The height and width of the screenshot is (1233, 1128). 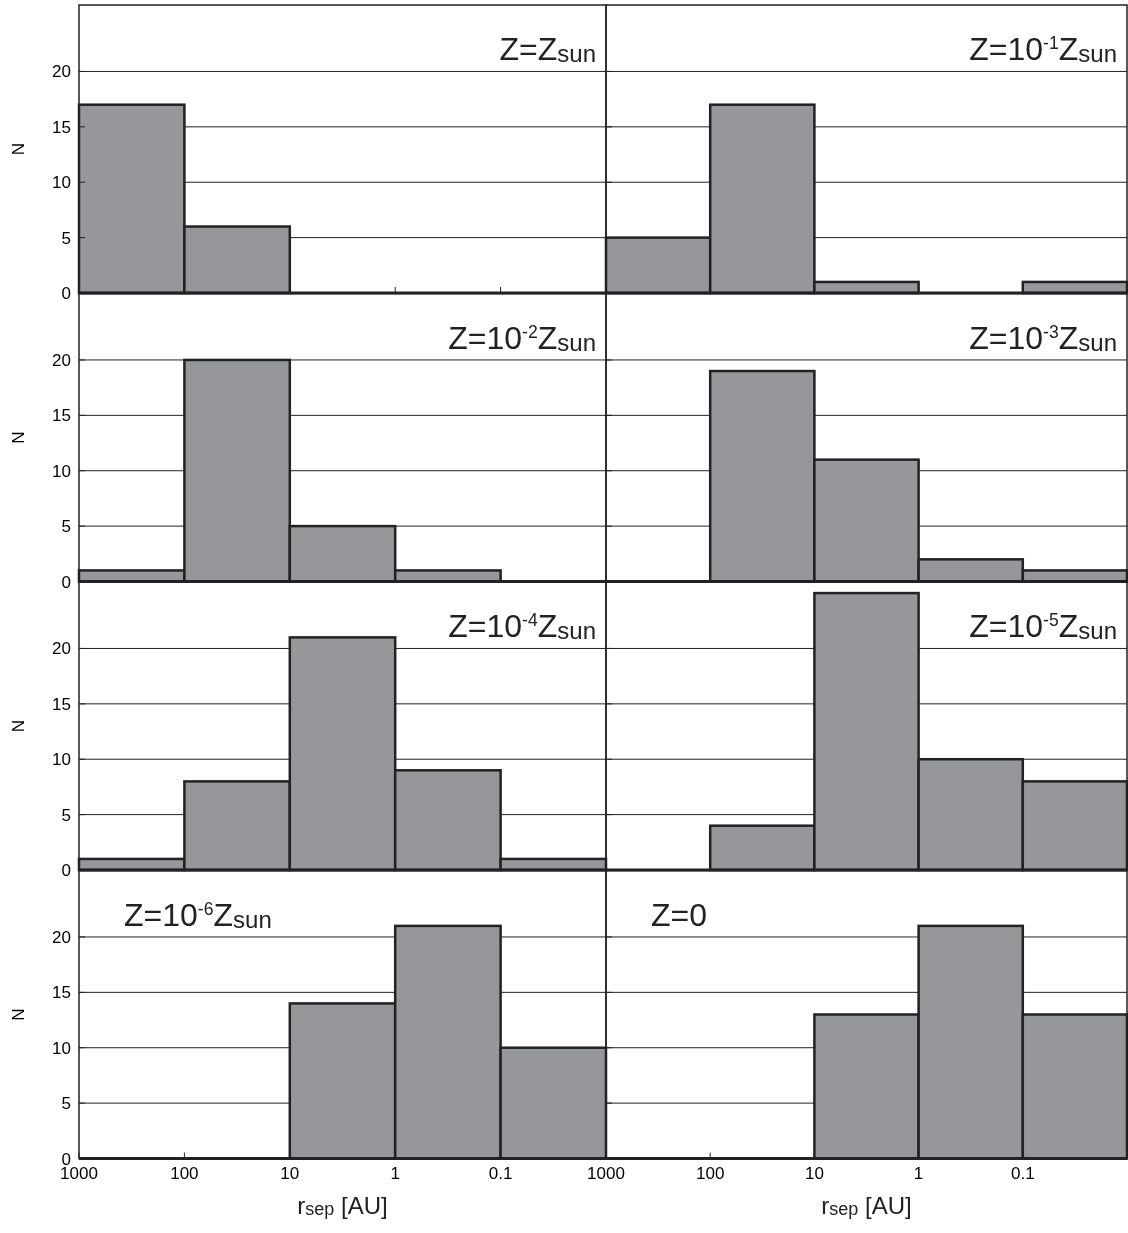 What do you see at coordinates (1043, 337) in the screenshot?
I see `text: Z=10$^{-3}$Zsun` at bounding box center [1043, 337].